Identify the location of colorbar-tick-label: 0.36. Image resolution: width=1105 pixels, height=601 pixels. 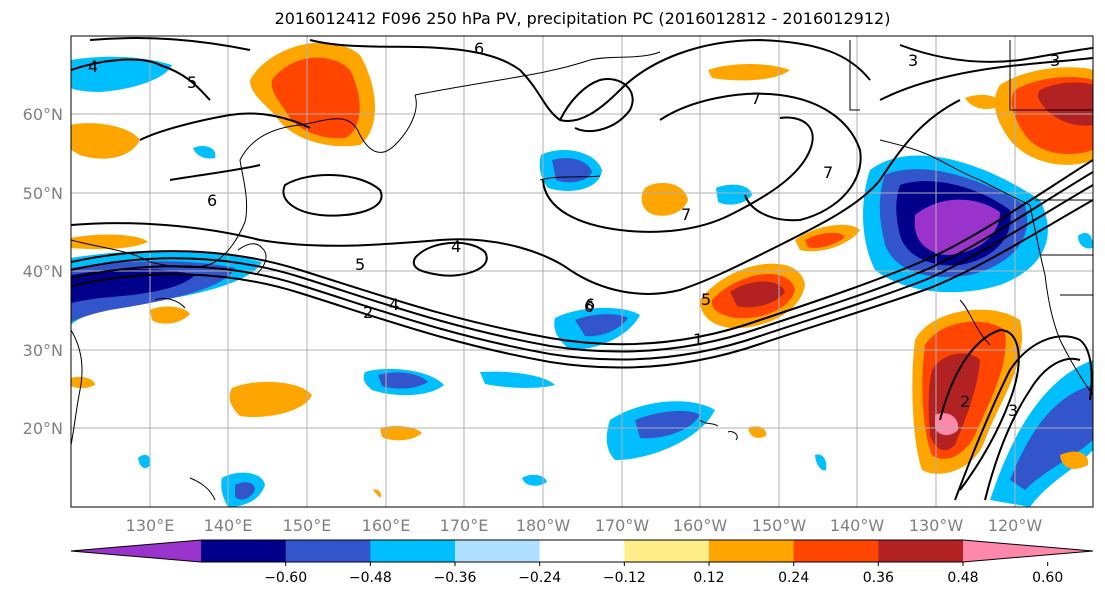
(878, 578).